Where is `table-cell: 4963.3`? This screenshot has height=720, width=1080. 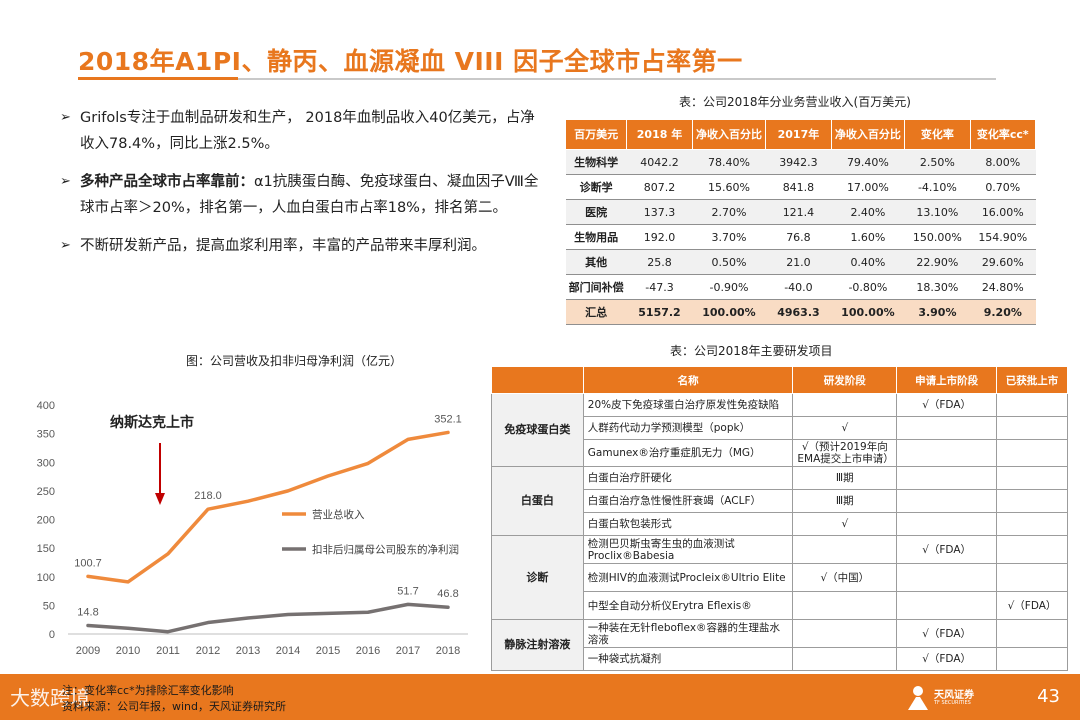
table-cell: 4963.3 is located at coordinates (798, 312).